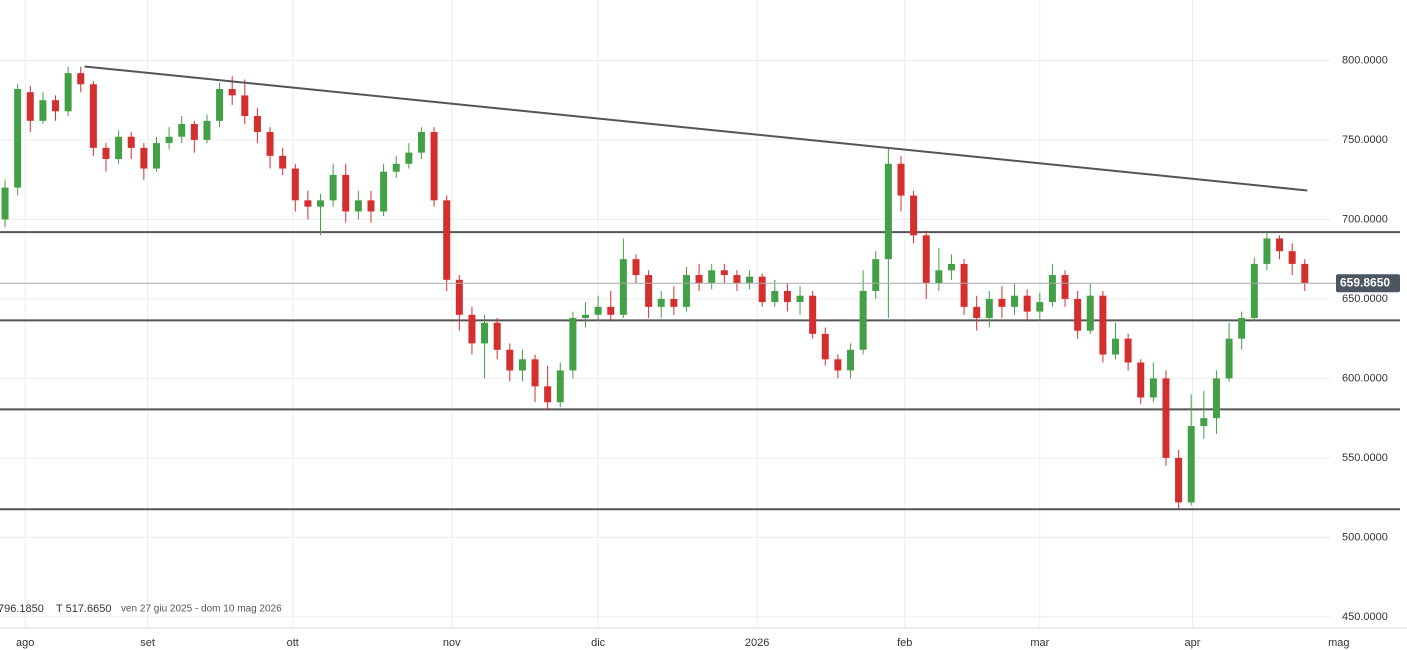 The width and height of the screenshot is (1407, 650). Describe the element at coordinates (22, 609) in the screenshot. I see `info-text: 796.1850` at that location.